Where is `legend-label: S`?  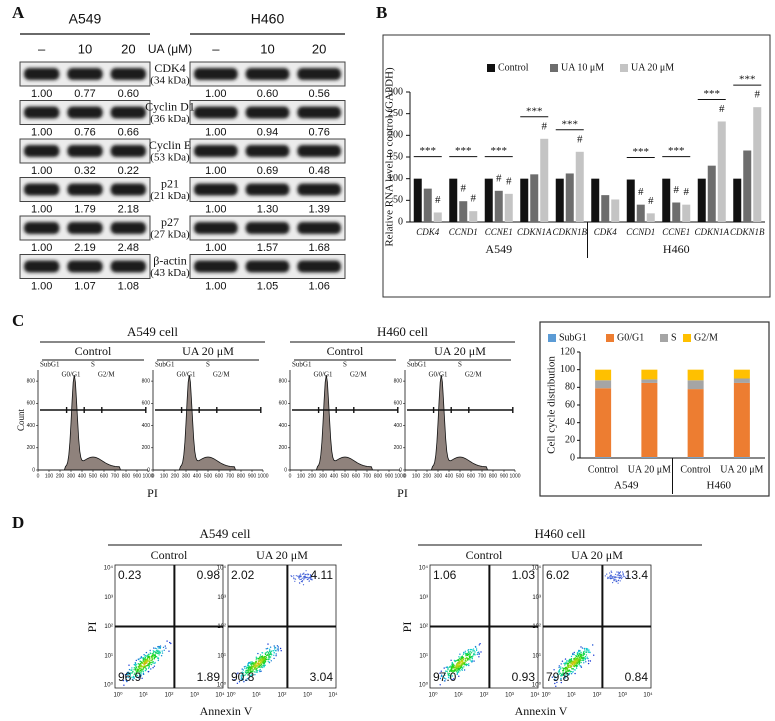 legend-label: S is located at coordinates (674, 337).